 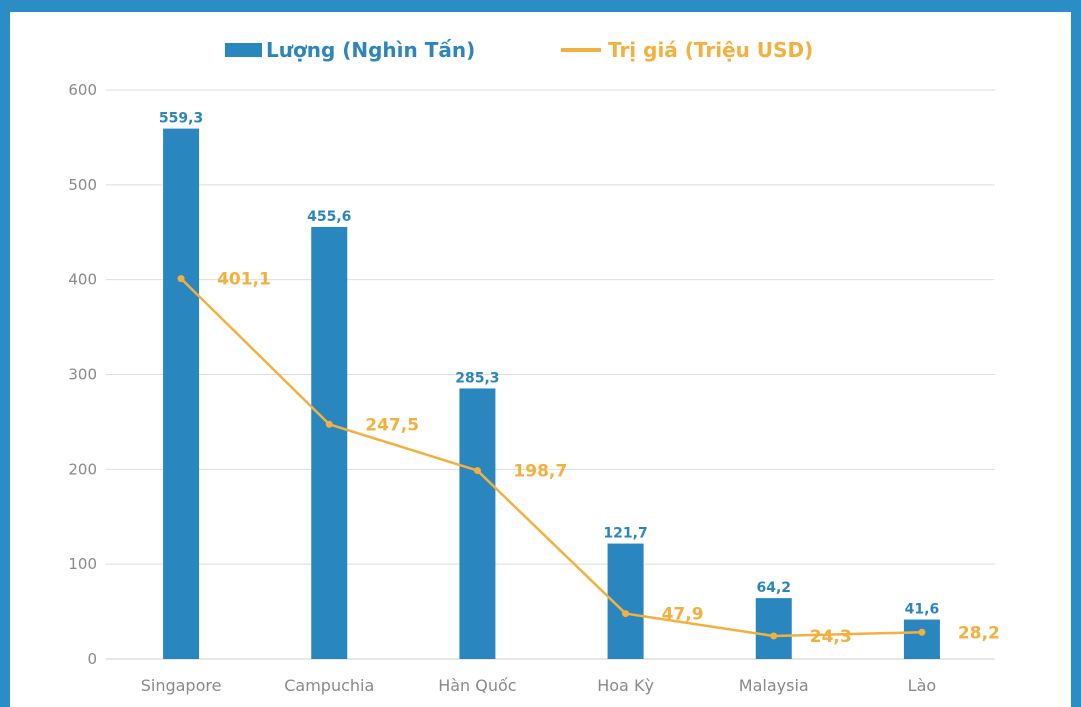 I want to click on y-tick-label: 200, so click(x=82, y=469).